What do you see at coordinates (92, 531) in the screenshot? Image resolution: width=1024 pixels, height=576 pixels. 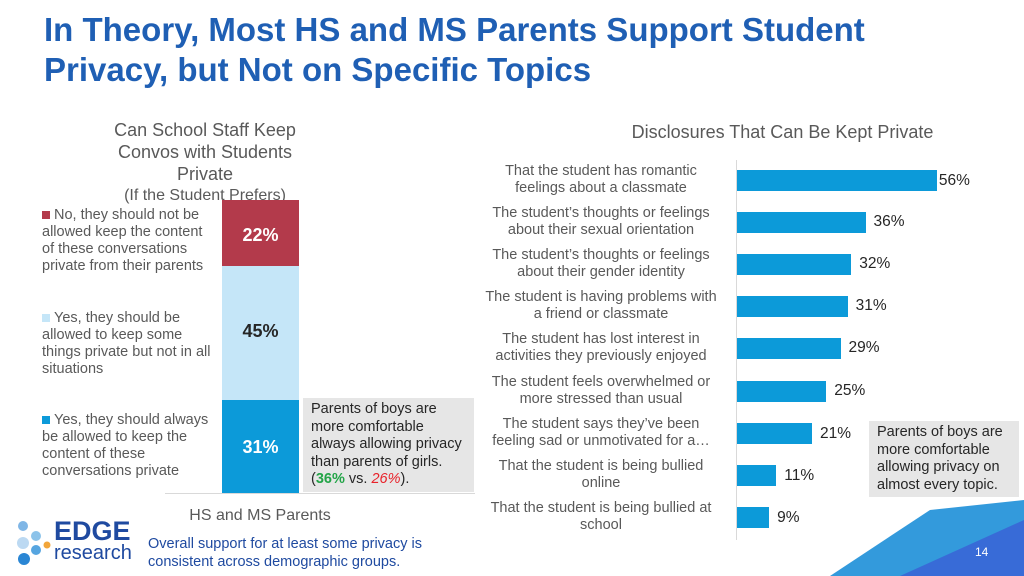 I see `logo-text: EDGE` at bounding box center [92, 531].